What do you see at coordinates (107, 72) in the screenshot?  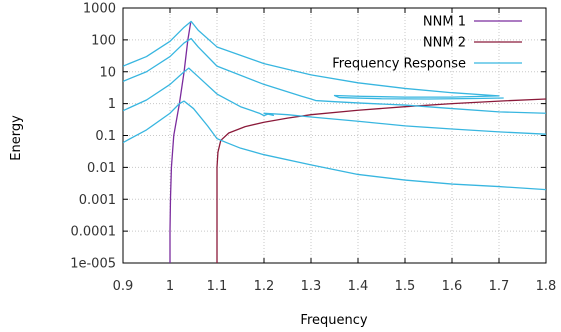 I see `y-tick-label: 10` at bounding box center [107, 72].